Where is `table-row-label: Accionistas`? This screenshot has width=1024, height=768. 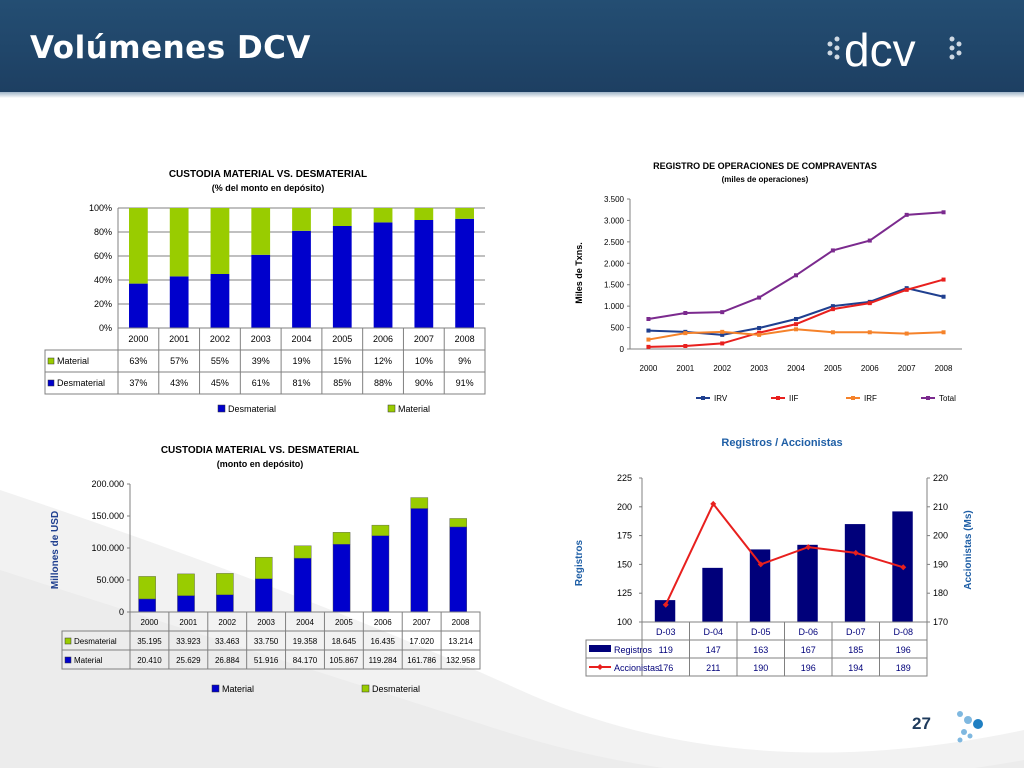
table-row-label: Accionistas is located at coordinates (637, 668).